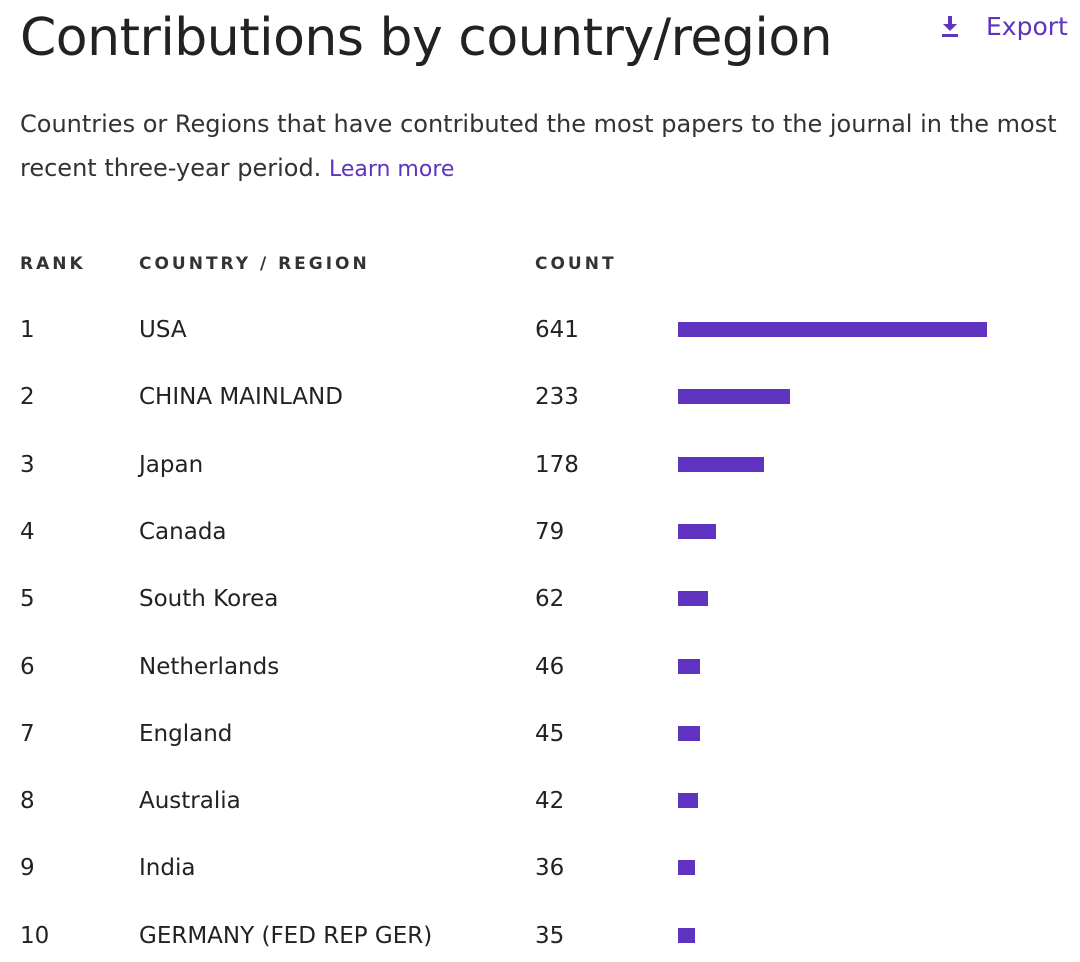  I want to click on column-header-rank: RANK, so click(53, 264).